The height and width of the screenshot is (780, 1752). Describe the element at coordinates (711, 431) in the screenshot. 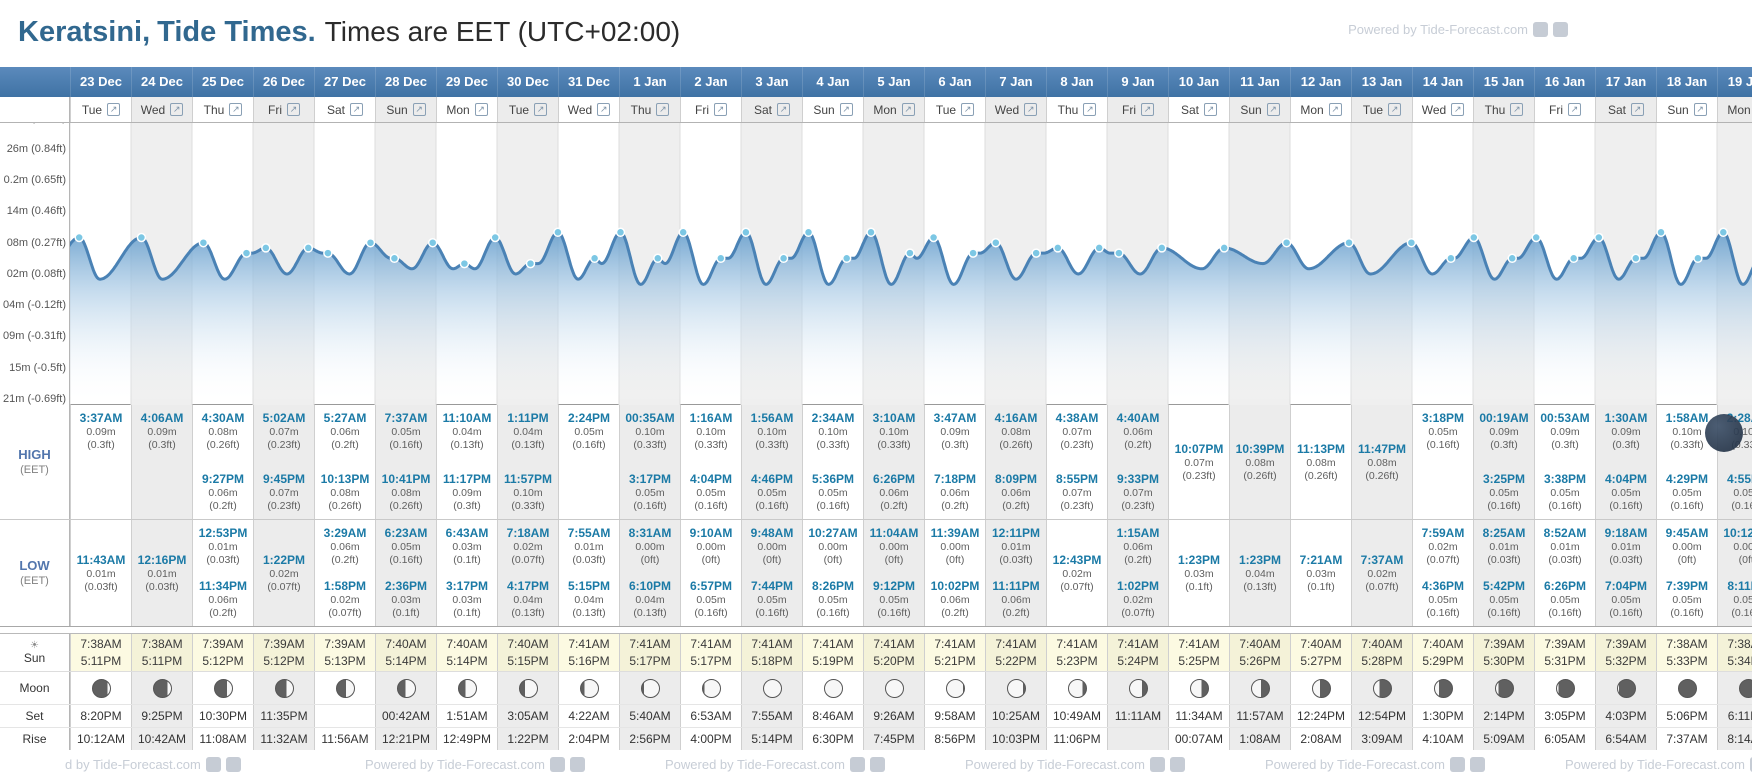

I see `high-tide-entry: 1:16AM 0.10m (0.33ft)` at that location.